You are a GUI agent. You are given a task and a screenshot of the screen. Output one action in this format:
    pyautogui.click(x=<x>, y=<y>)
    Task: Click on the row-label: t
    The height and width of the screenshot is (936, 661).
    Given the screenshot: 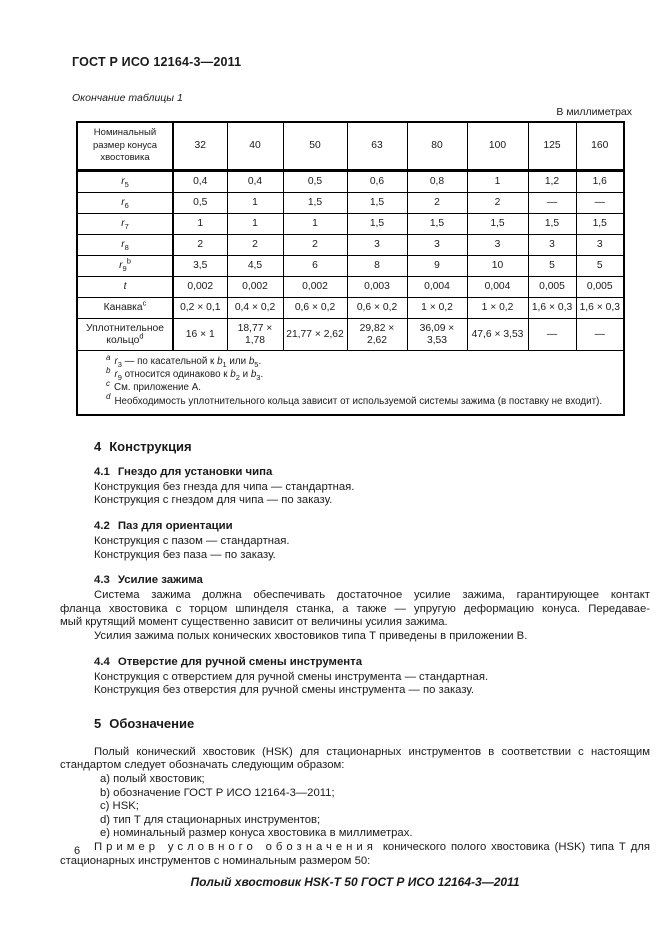 What is the action you would take?
    pyautogui.click(x=125, y=287)
    